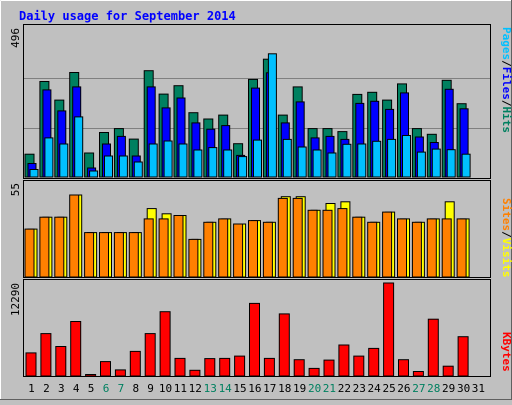  Describe the element at coordinates (403, 388) in the screenshot. I see `x-tick-label-26: 26` at that location.